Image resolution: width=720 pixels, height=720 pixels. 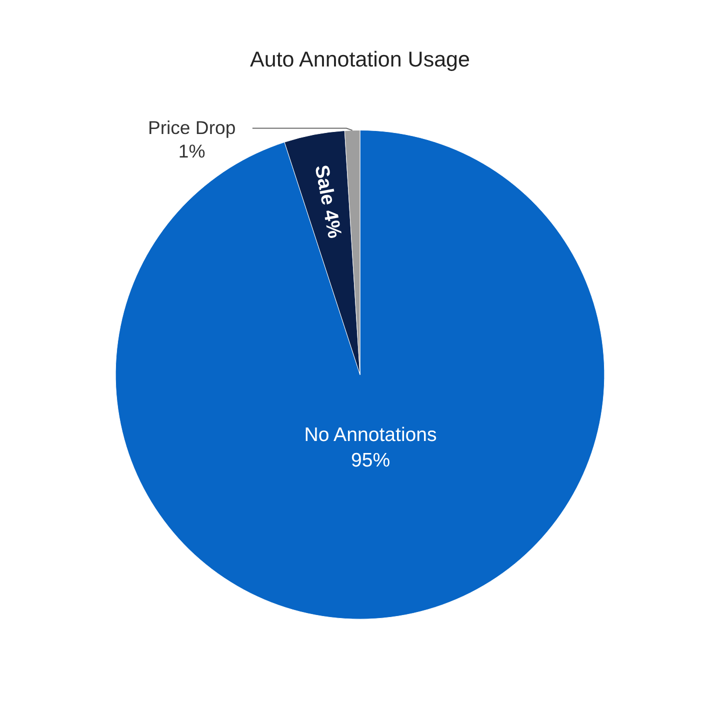 I want to click on slice-label: Price Drop, so click(x=192, y=127).